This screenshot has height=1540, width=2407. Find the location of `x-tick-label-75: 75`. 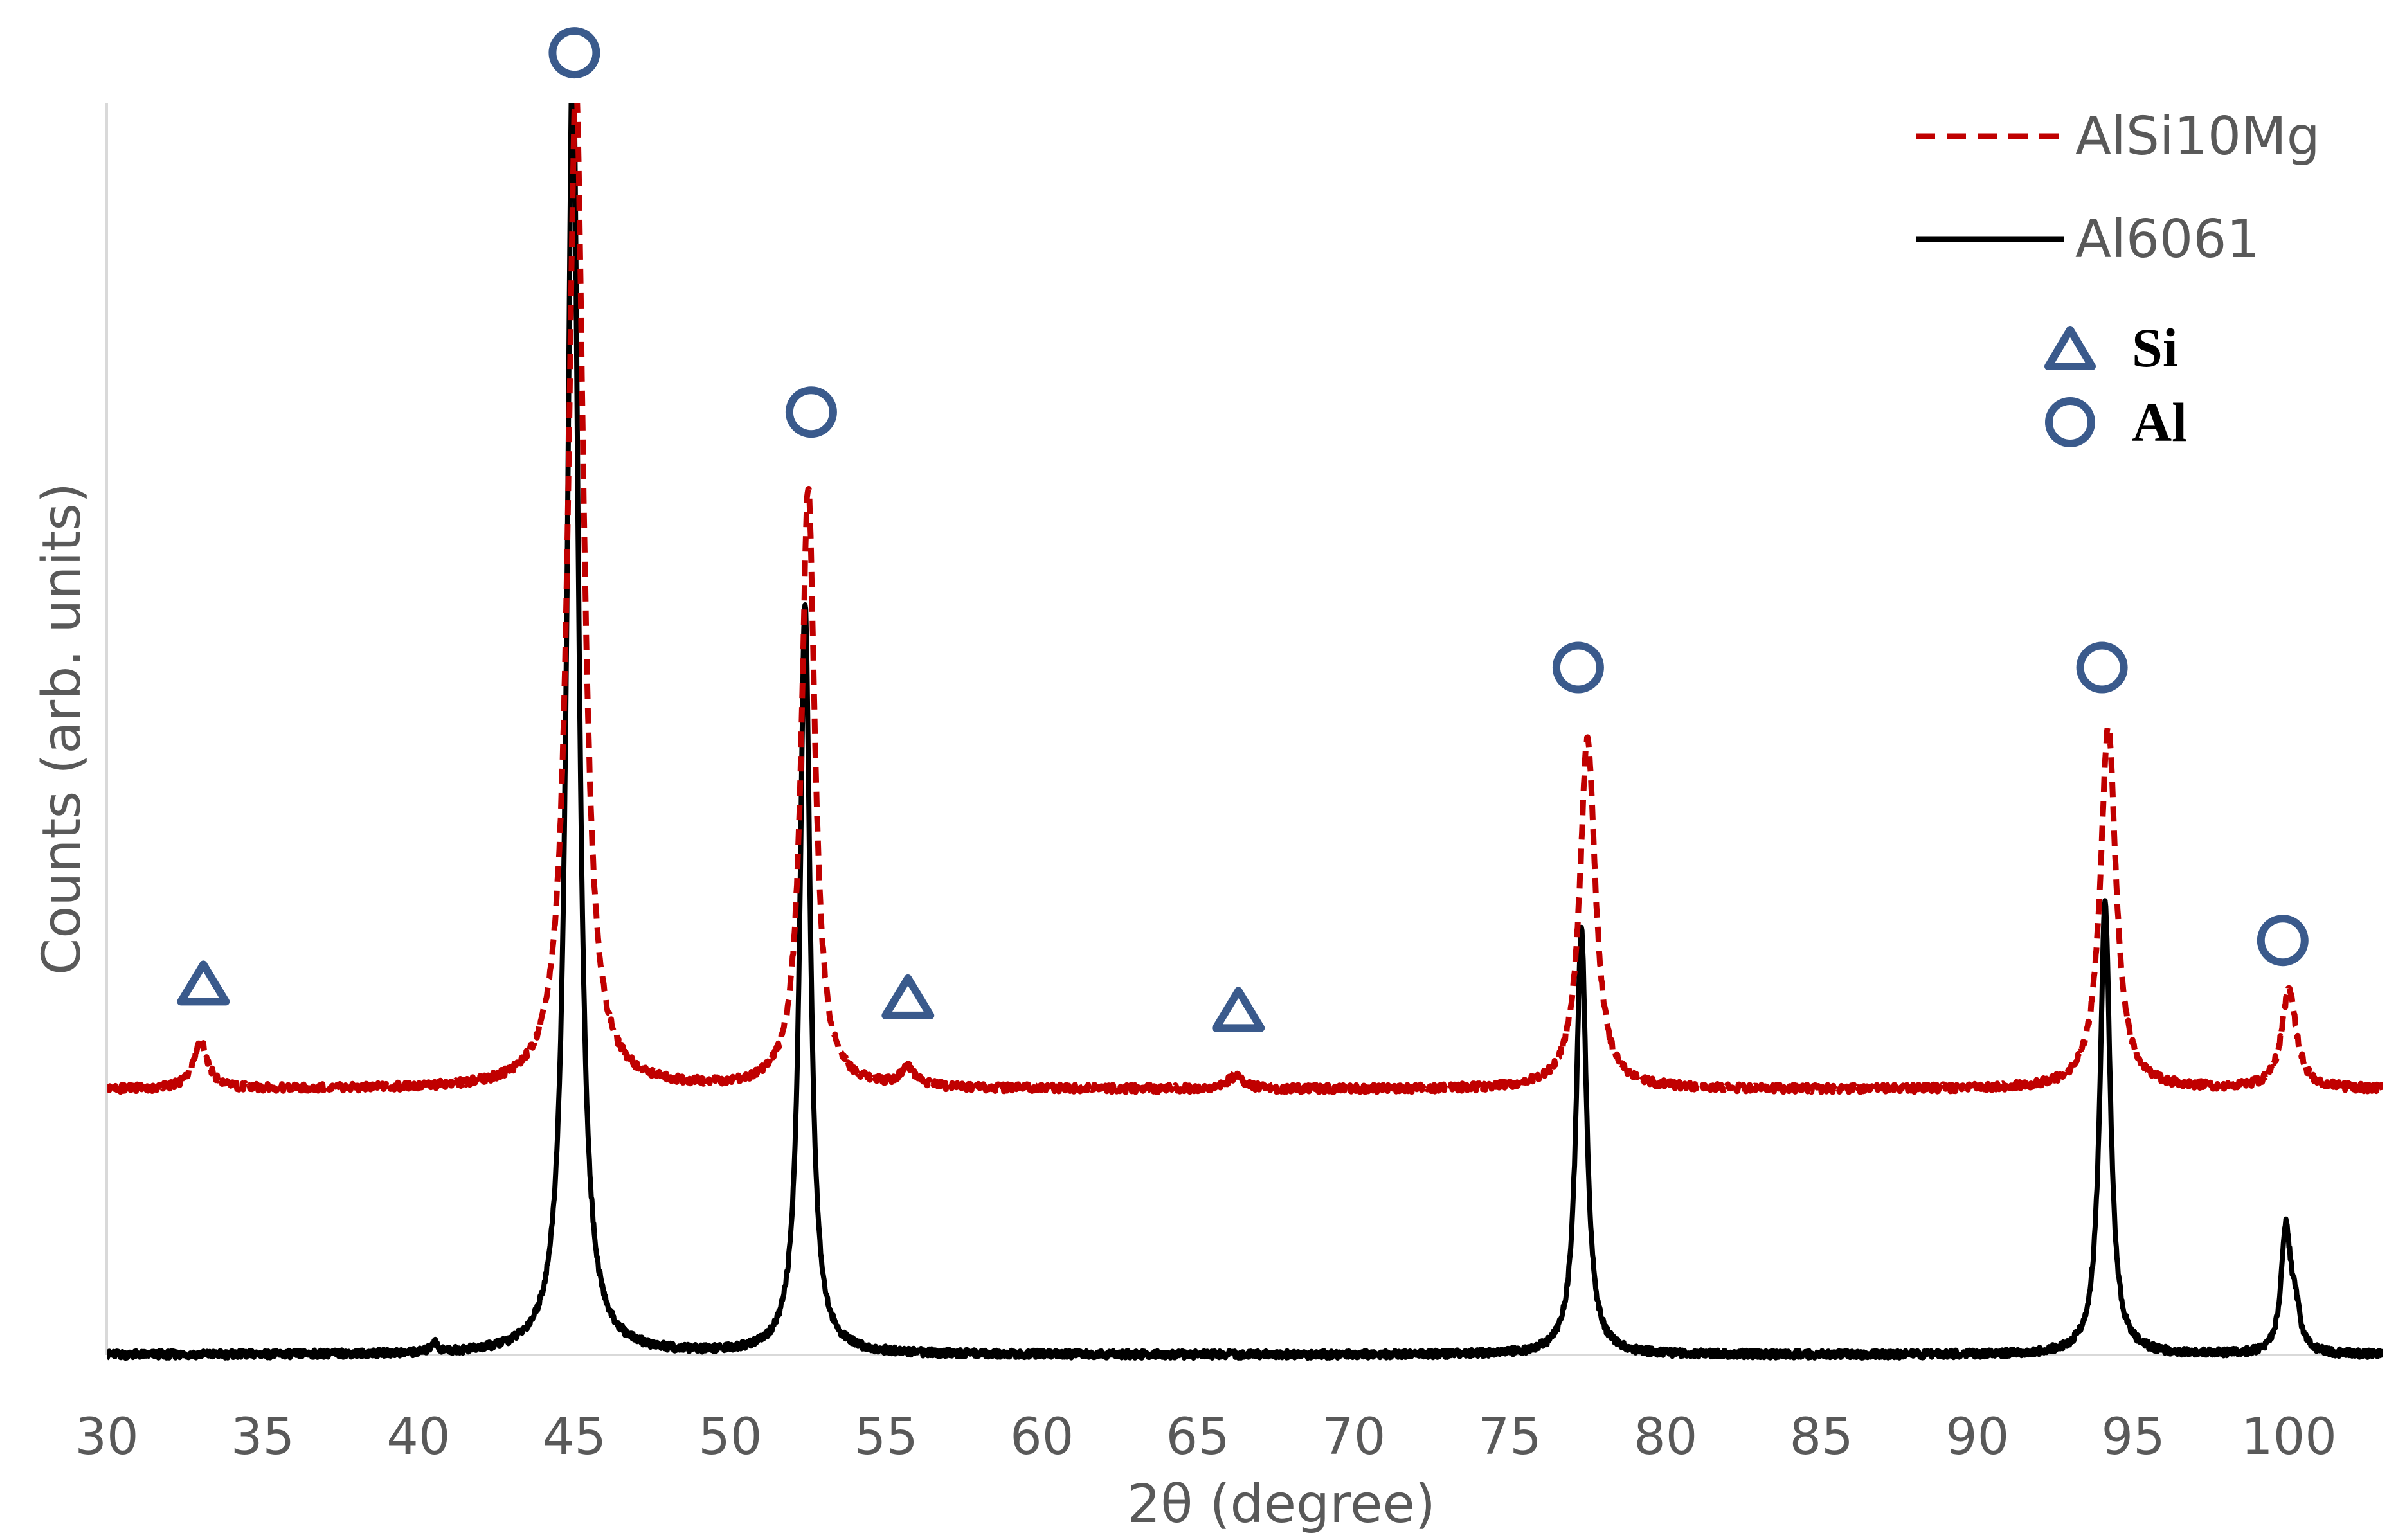

x-tick-label-75: 75 is located at coordinates (1510, 1437).